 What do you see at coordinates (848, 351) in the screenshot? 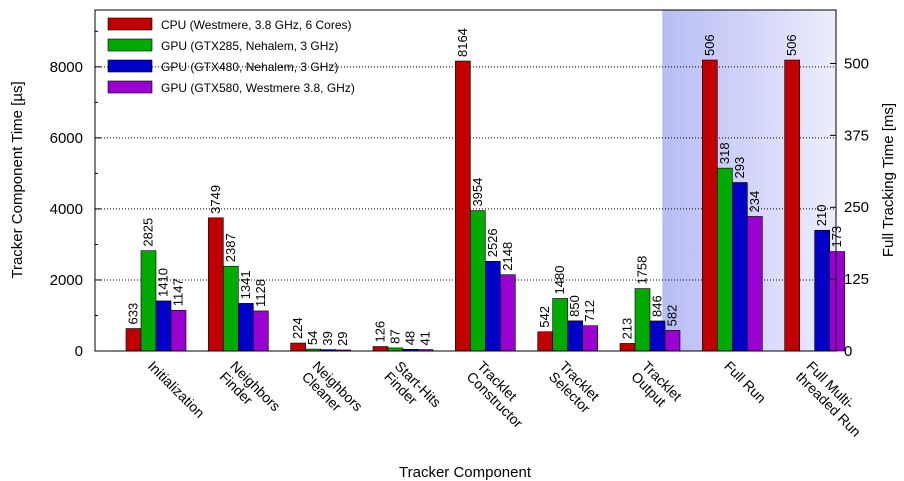
I see `y2-tick-label: 0` at bounding box center [848, 351].